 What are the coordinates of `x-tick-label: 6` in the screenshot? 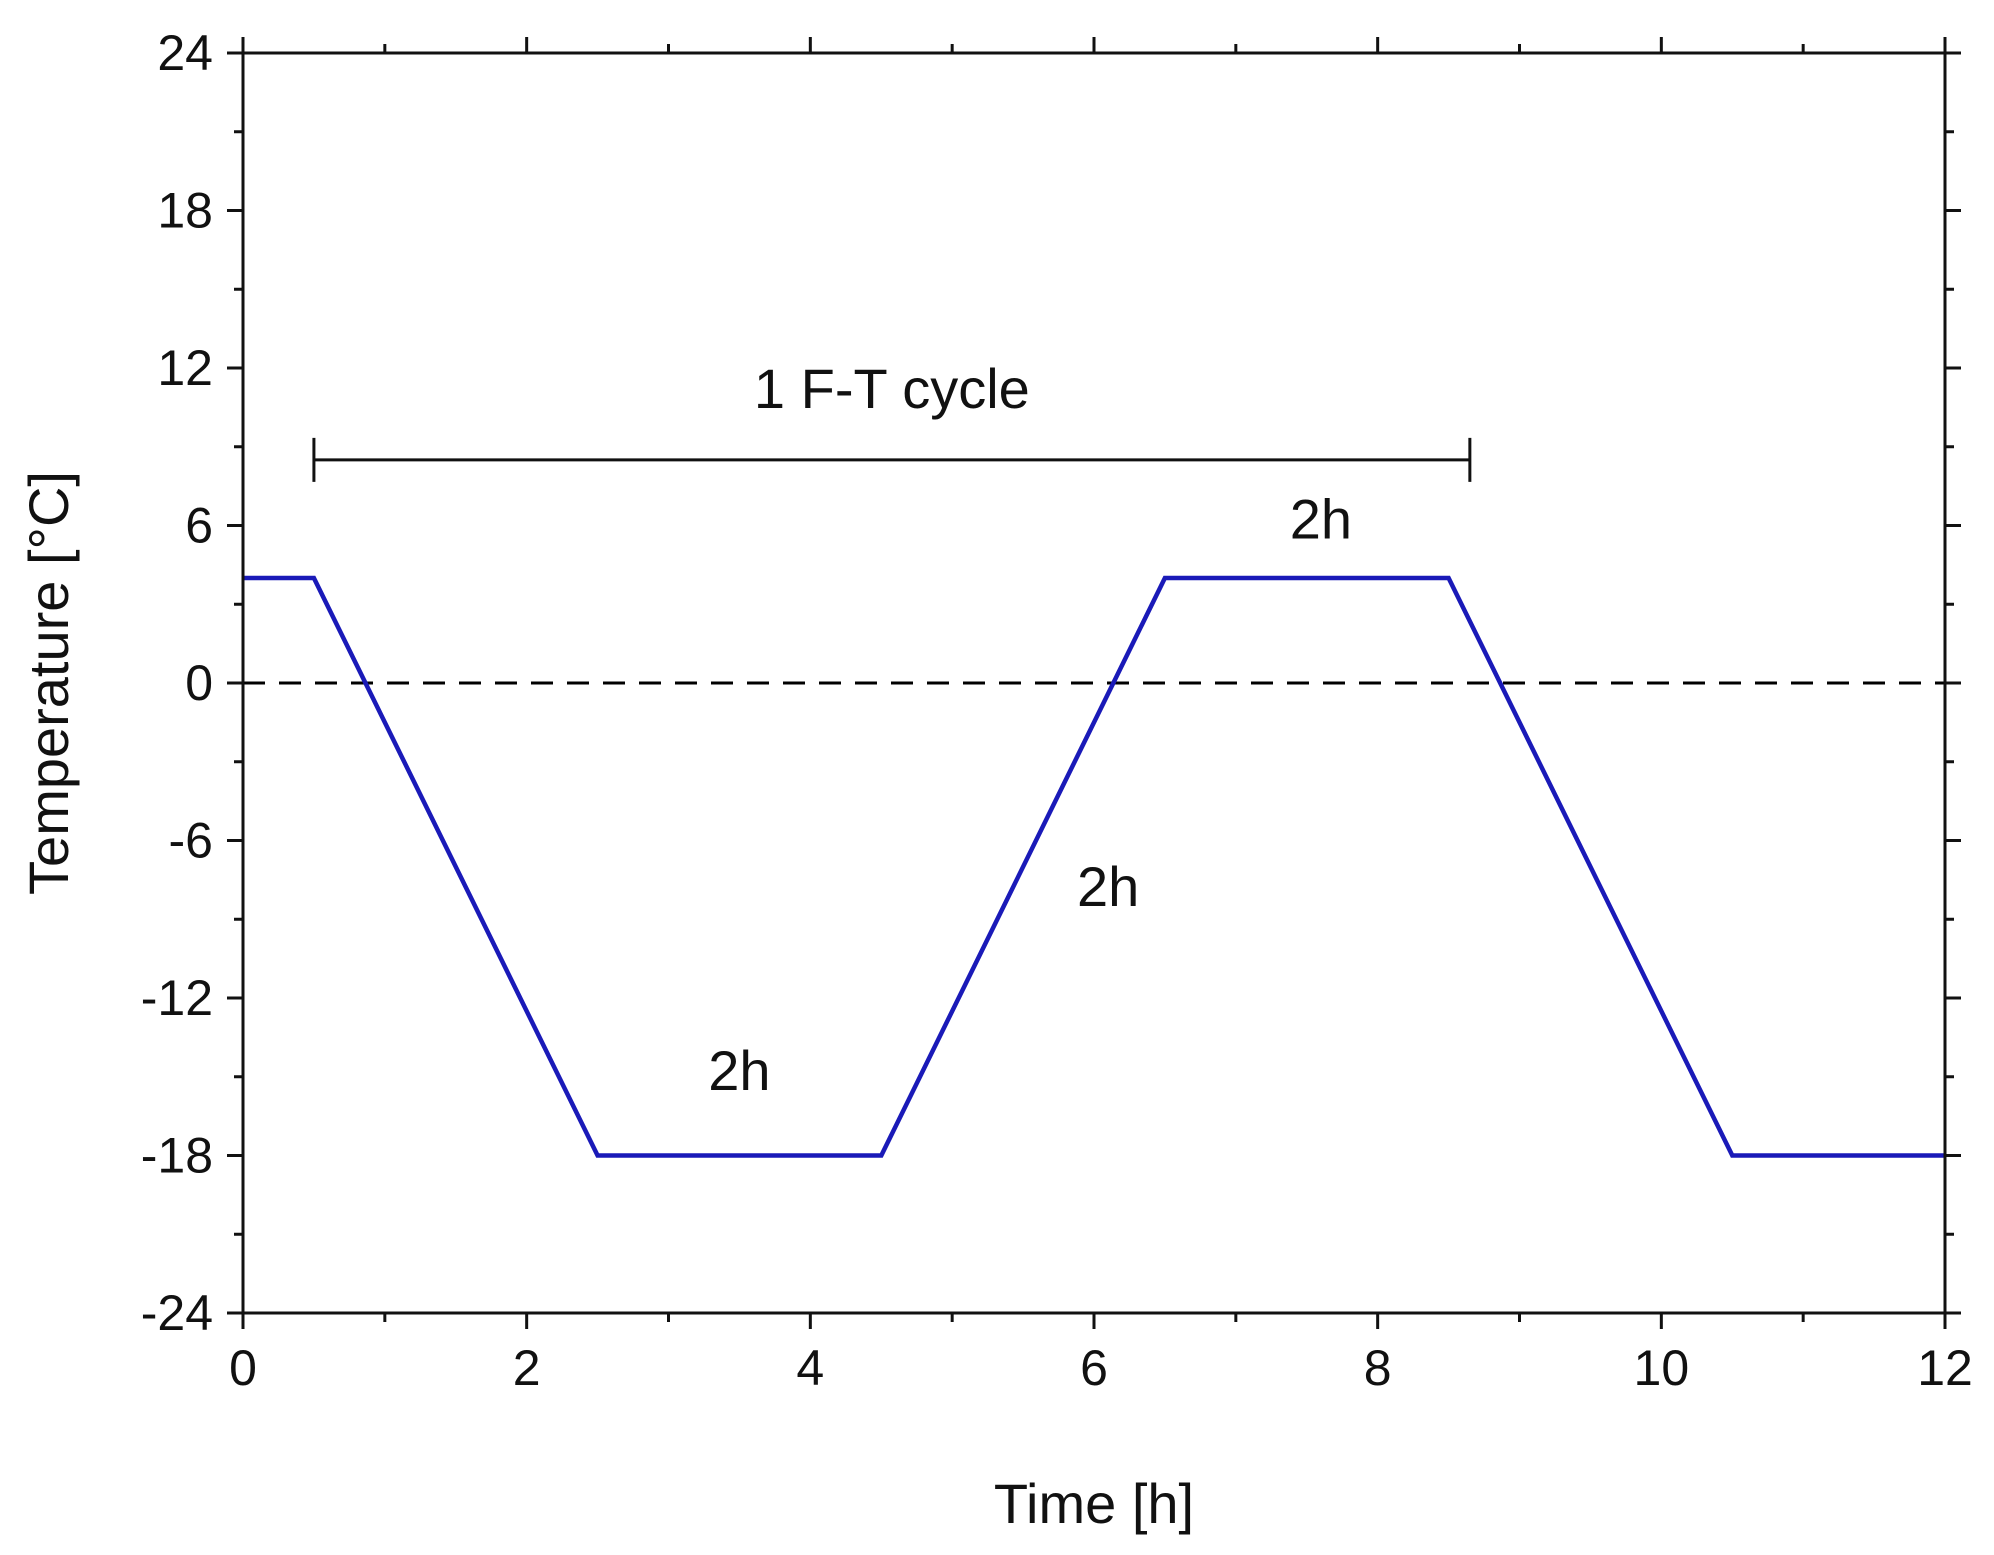 It's located at (1094, 1368).